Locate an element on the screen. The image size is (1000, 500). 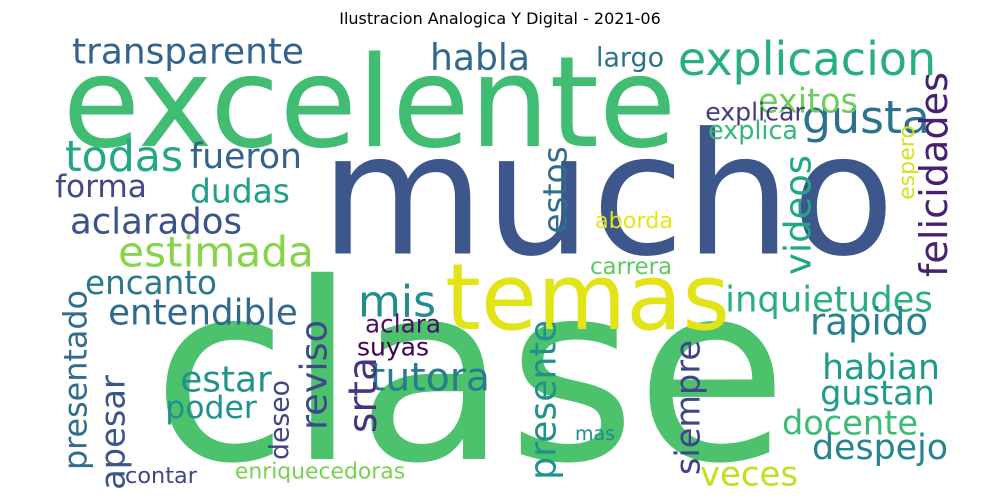
word-dudas: dudas is located at coordinates (240, 191).